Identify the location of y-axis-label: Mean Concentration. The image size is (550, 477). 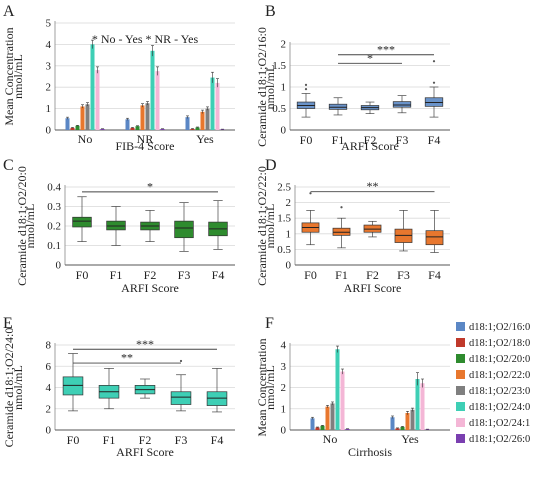
(9, 76).